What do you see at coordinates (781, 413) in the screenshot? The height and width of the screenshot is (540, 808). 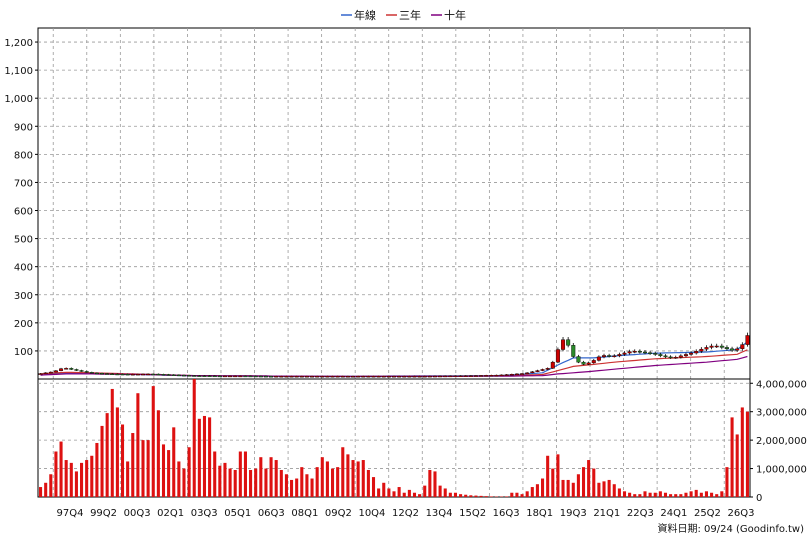 I see `volume-tick-label: 3,000,000` at bounding box center [781, 413].